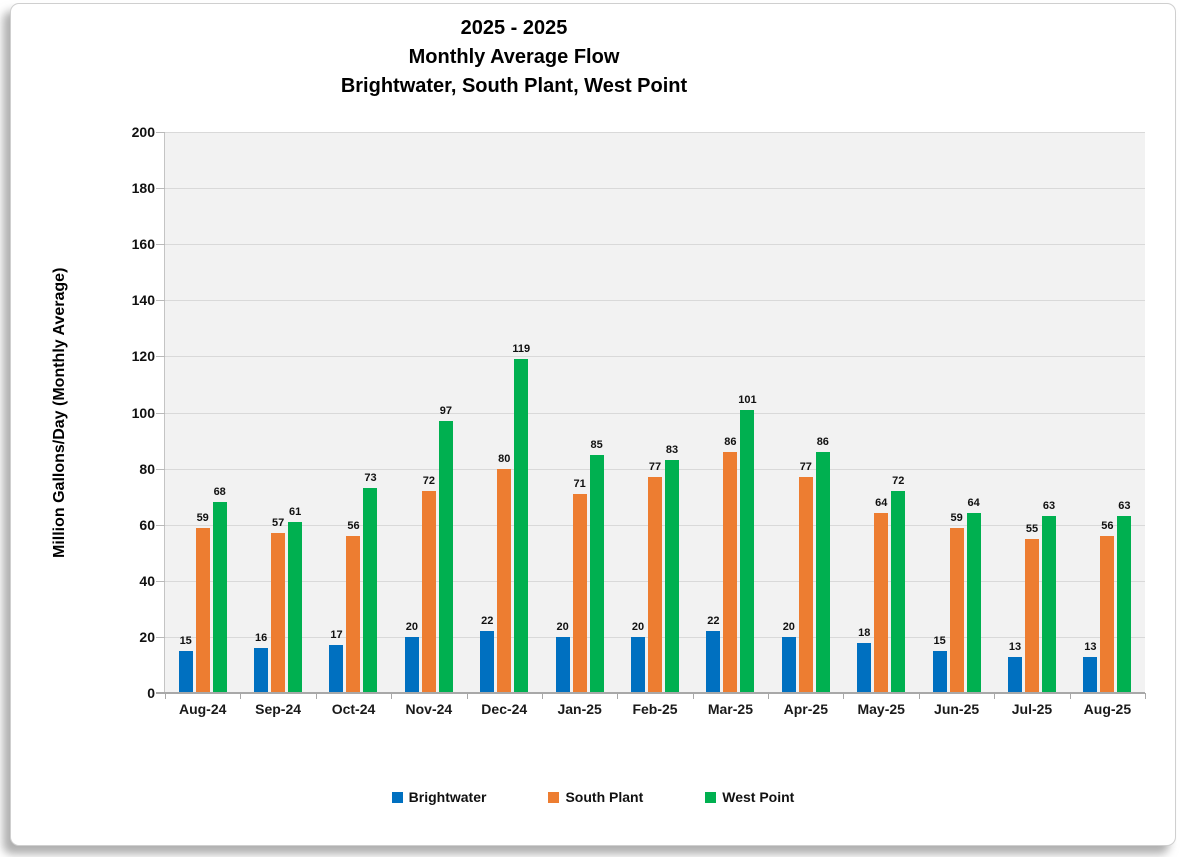 The height and width of the screenshot is (857, 1180). I want to click on y-tick-label: 160, so click(143, 244).